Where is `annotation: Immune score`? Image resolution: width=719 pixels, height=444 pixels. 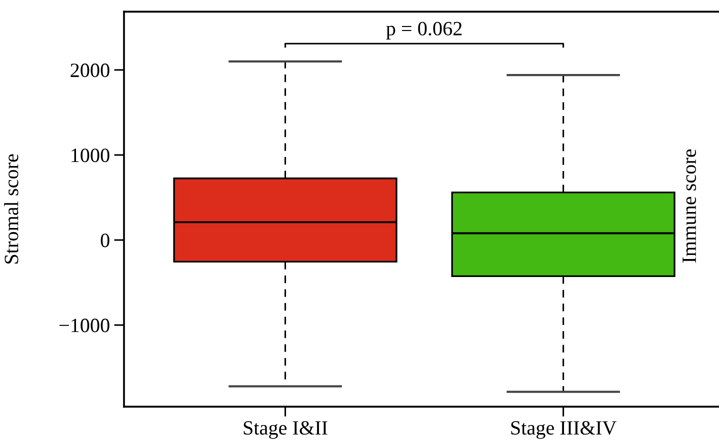 annotation: Immune score is located at coordinates (689, 206).